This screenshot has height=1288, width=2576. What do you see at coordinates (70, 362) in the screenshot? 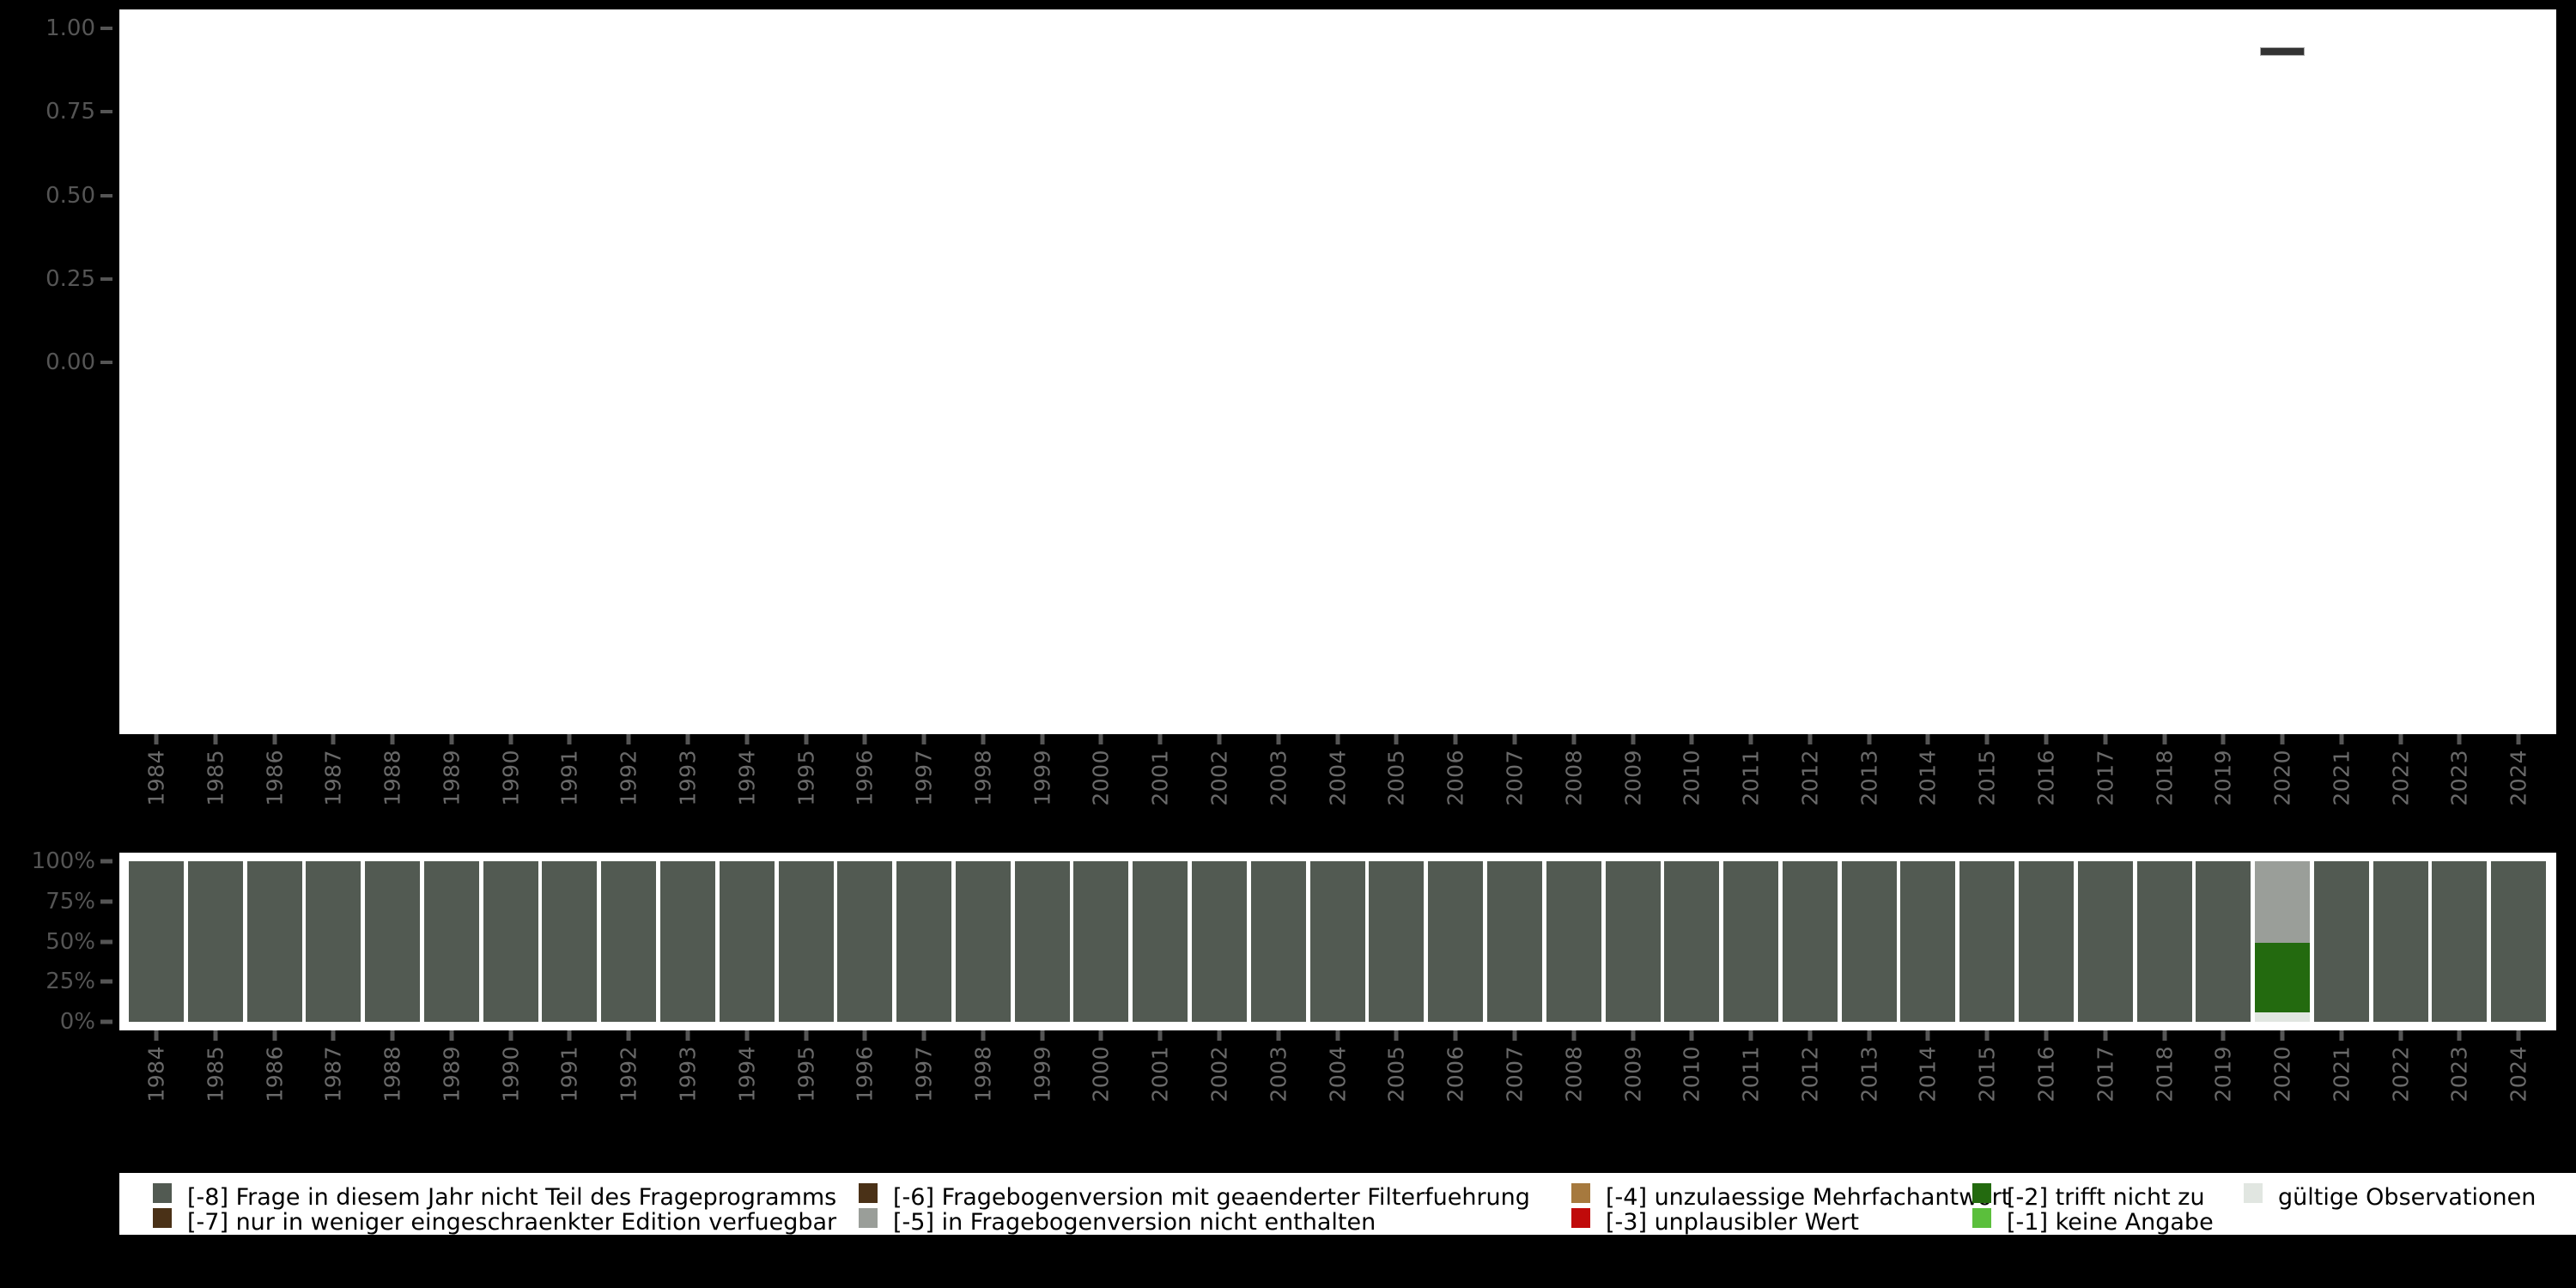
I see `top-y-tick-label: 0.00` at bounding box center [70, 362].